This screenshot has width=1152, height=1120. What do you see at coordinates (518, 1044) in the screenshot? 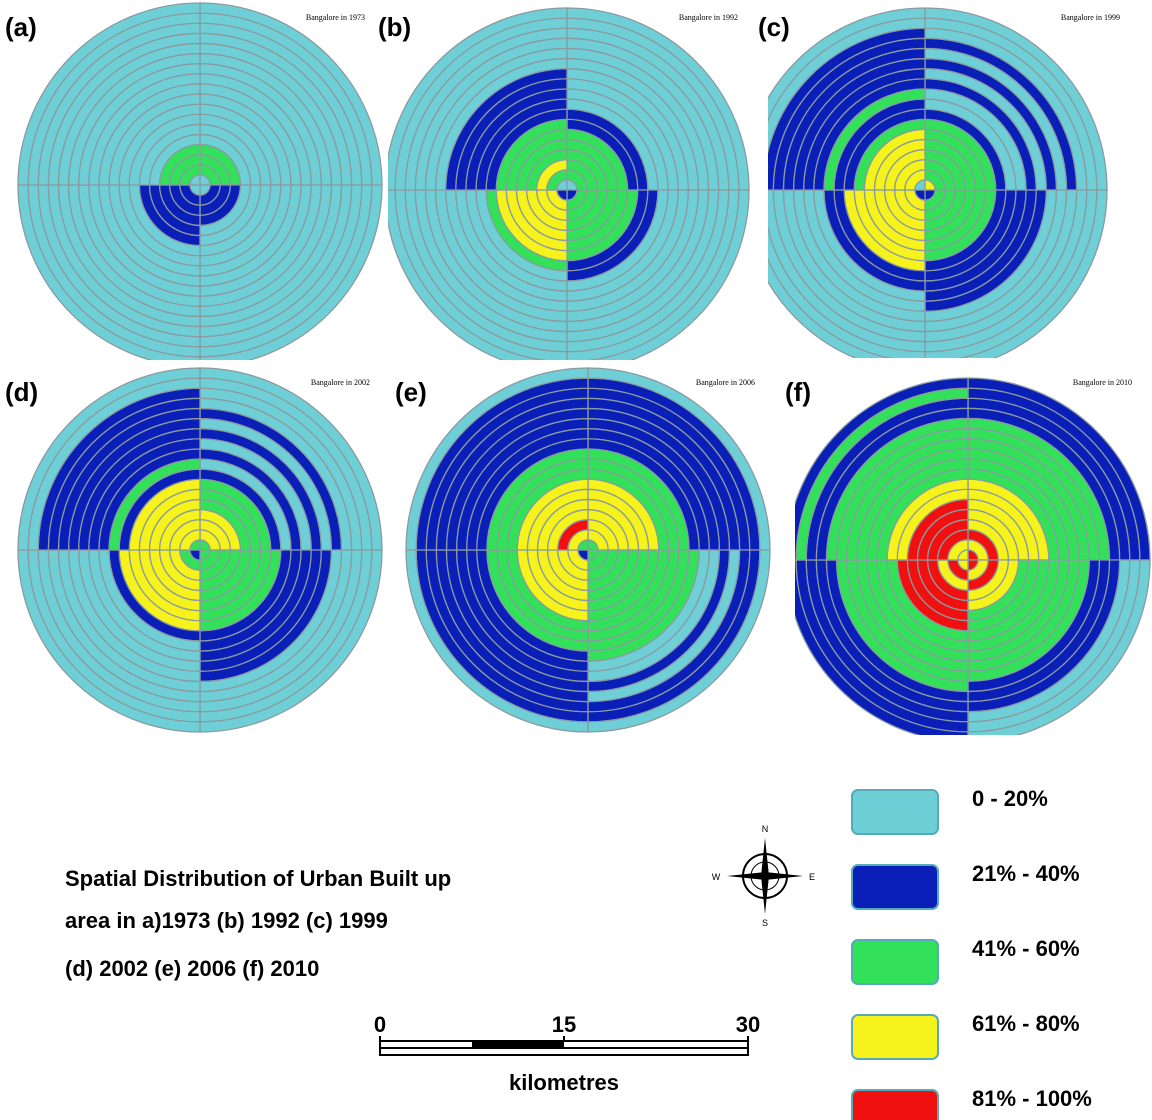
I see `scale-bar-fill` at bounding box center [518, 1044].